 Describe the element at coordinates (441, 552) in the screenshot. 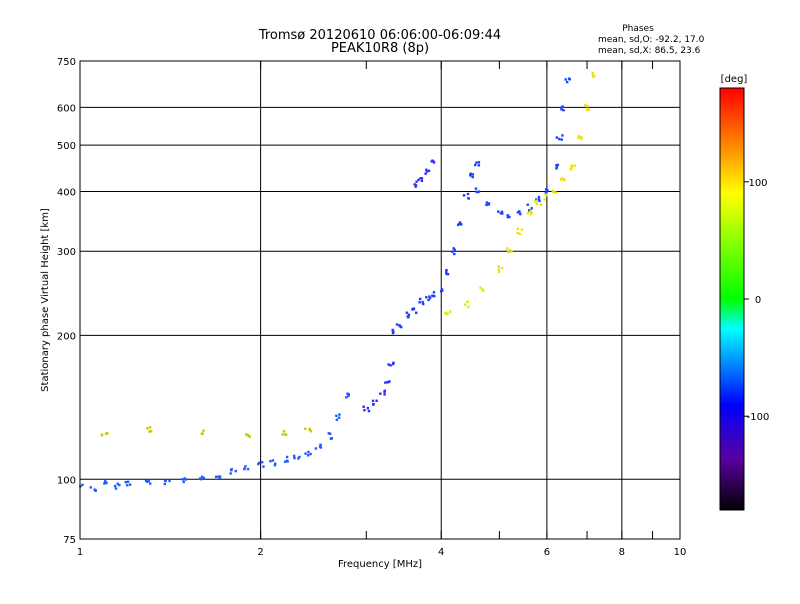

I see `x-tick-label: 4` at that location.